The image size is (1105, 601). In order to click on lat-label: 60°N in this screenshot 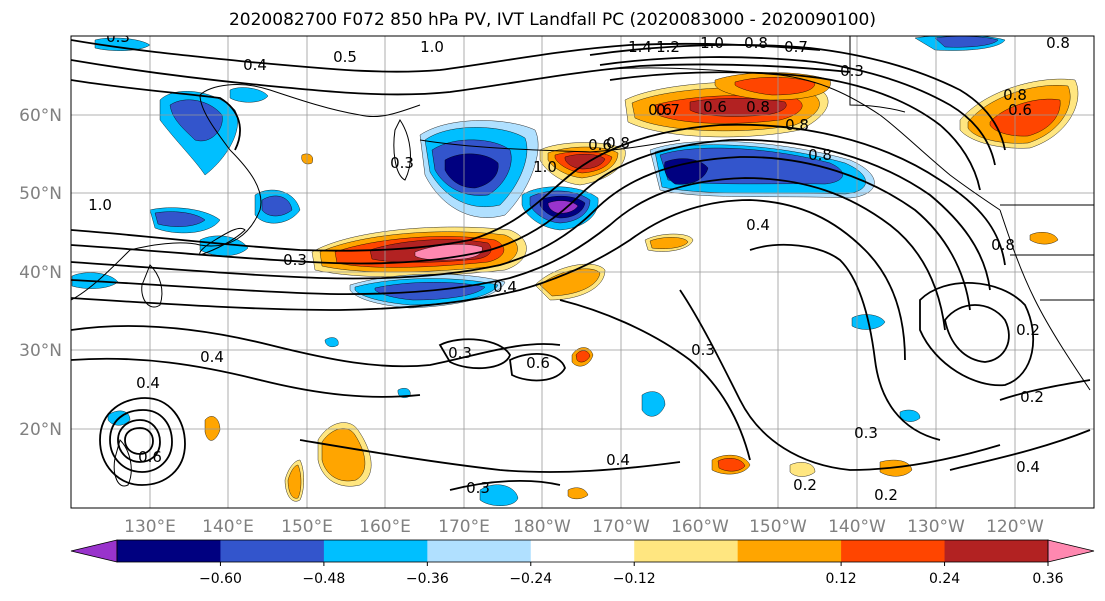, I will do `click(40, 116)`.